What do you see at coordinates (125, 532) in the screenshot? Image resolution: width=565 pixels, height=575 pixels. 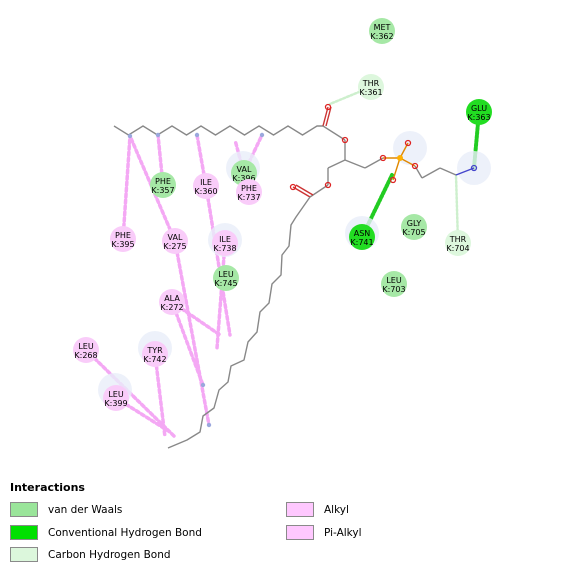 I see `legend-label: Conventional Hydrogen Bond` at bounding box center [125, 532].